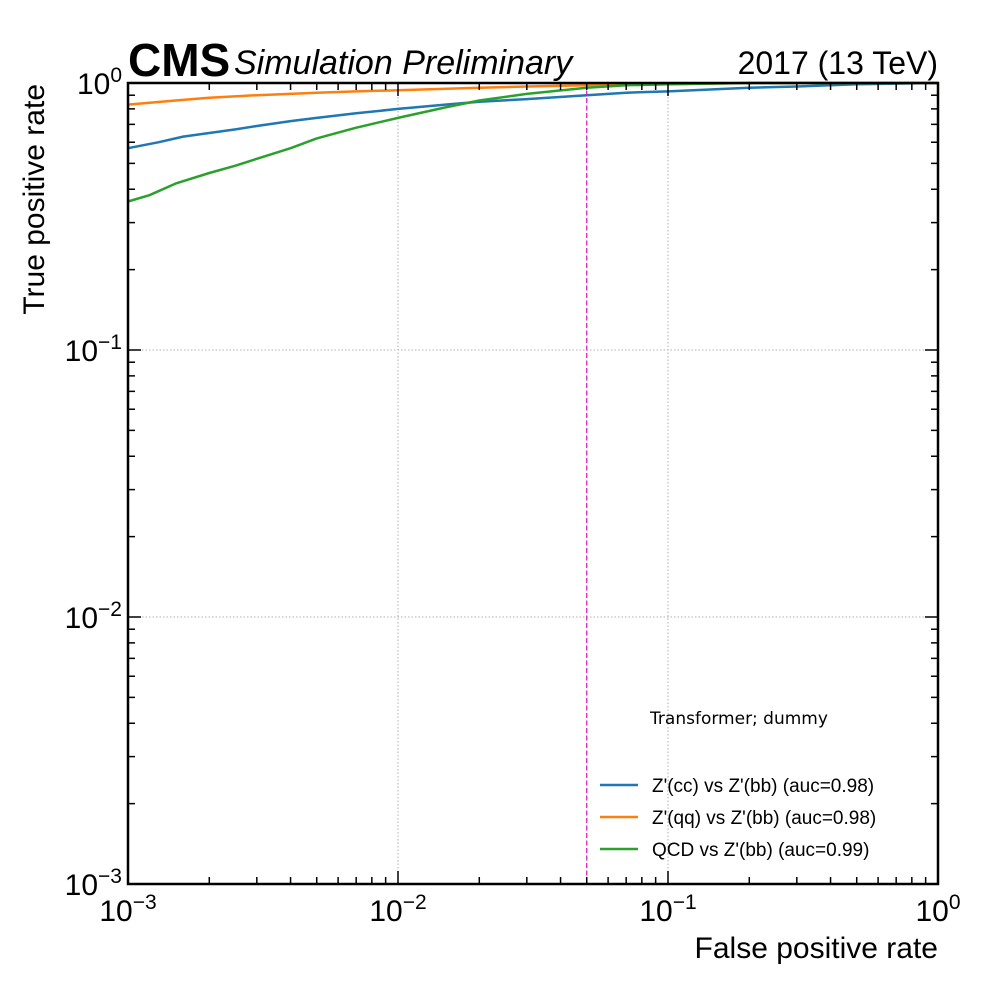 This screenshot has width=1000, height=1000. What do you see at coordinates (760, 850) in the screenshot?
I see `legend-label: QCD vs Z'(bb) (auc=0.99)` at bounding box center [760, 850].